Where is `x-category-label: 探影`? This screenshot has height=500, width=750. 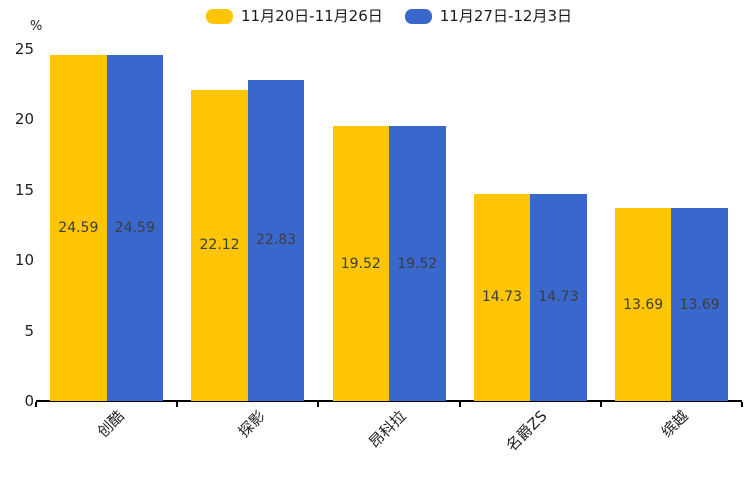 x-category-label: 探影 is located at coordinates (251, 424).